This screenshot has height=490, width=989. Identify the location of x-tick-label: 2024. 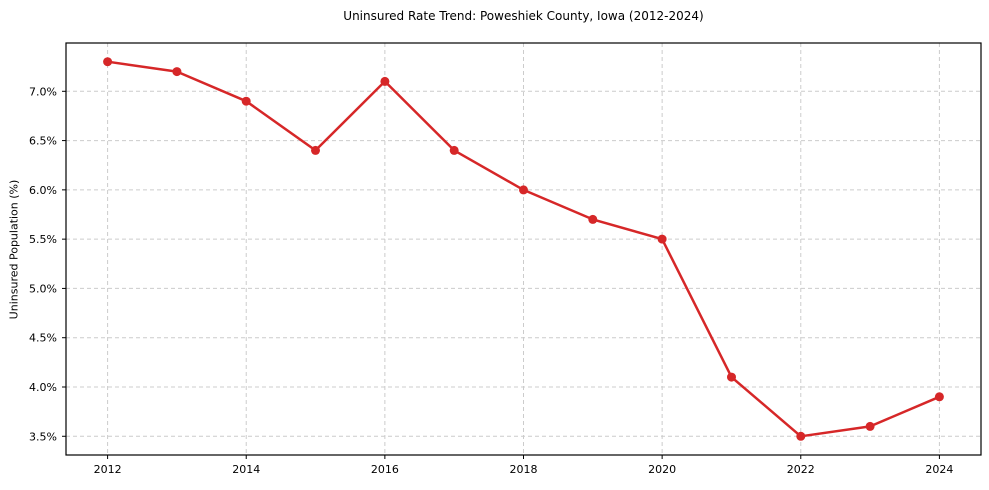
(939, 469).